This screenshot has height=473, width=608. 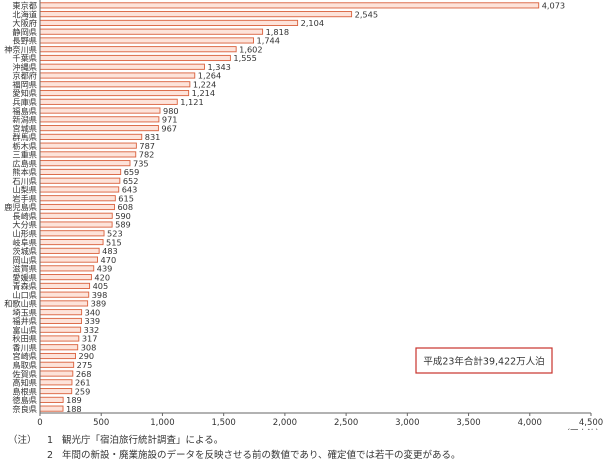 What do you see at coordinates (24, 295) in the screenshot?
I see `category-label: 山口県` at bounding box center [24, 295].